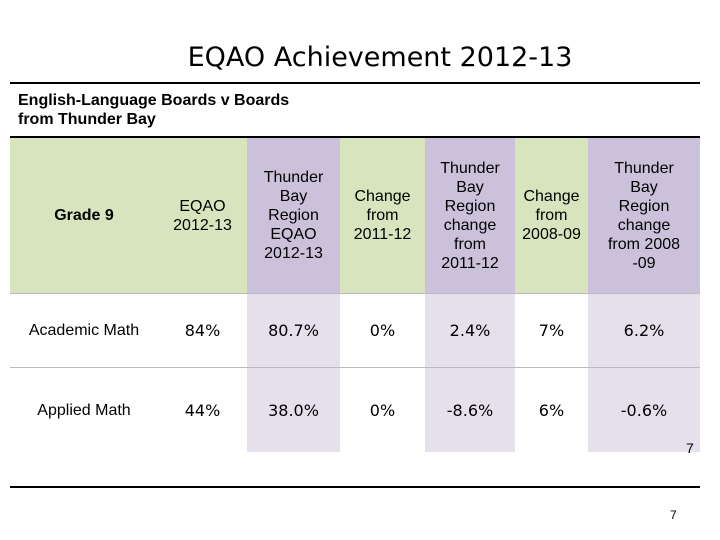  Describe the element at coordinates (84, 330) in the screenshot. I see `row-label: Academic Math` at that location.